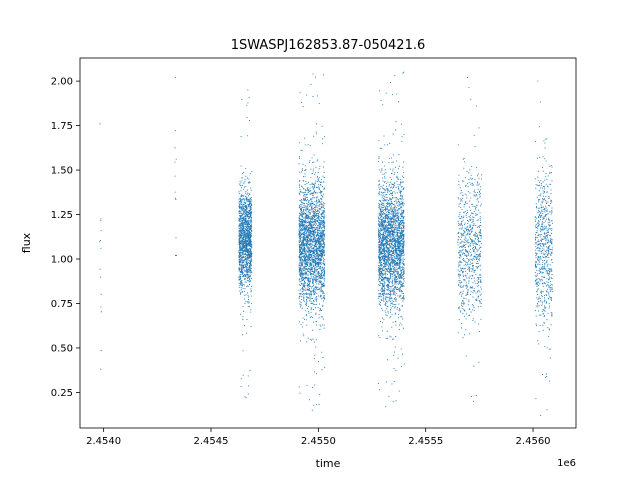 This screenshot has width=640, height=484. Describe the element at coordinates (245, 244) in the screenshot. I see `season-2-points` at that location.